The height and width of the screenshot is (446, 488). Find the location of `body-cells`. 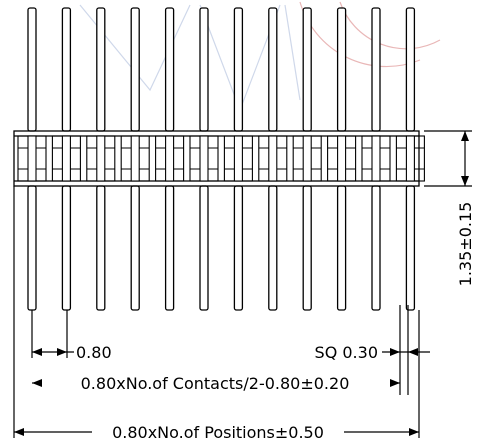

body-cells is located at coordinates (221, 158).